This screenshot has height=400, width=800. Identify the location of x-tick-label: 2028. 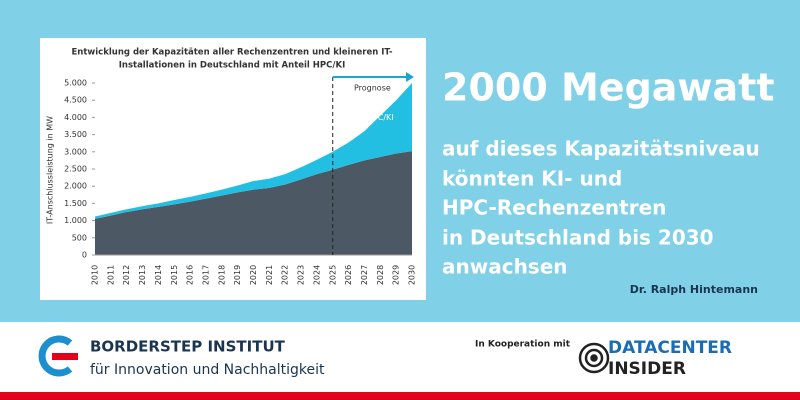
(380, 275).